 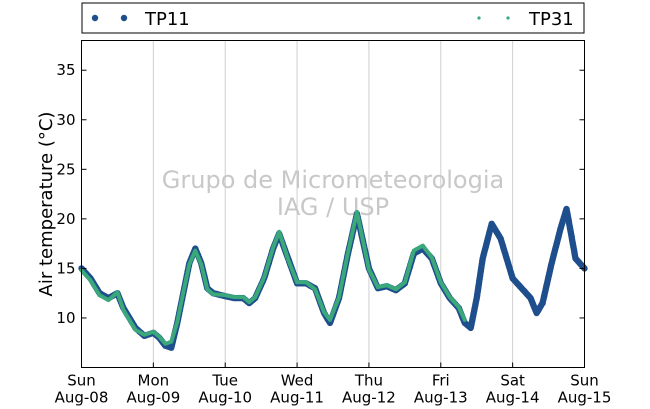 I want to click on y-tick-label: 10, so click(x=65, y=318).